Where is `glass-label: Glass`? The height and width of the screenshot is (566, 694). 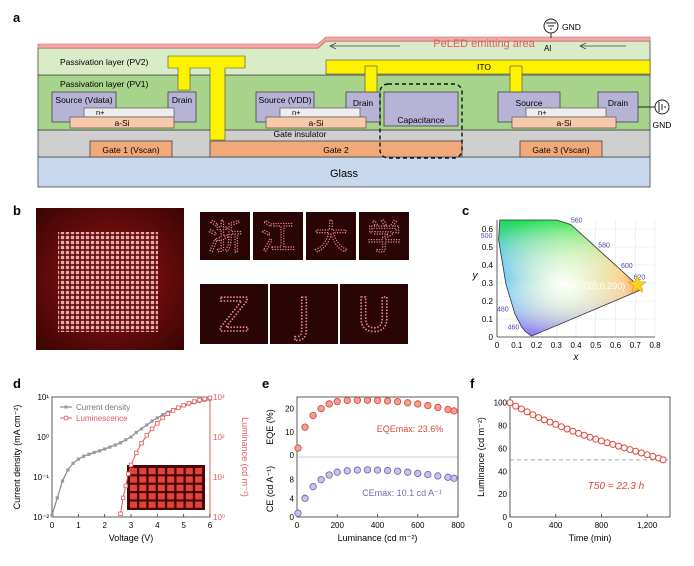
glass-label: Glass is located at coordinates (344, 174).